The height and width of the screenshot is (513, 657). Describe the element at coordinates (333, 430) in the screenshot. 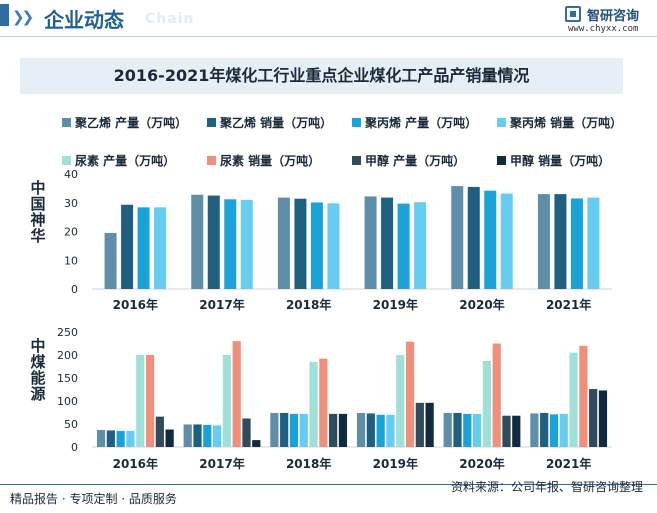

I see `bar-p1-s6-c2` at that location.